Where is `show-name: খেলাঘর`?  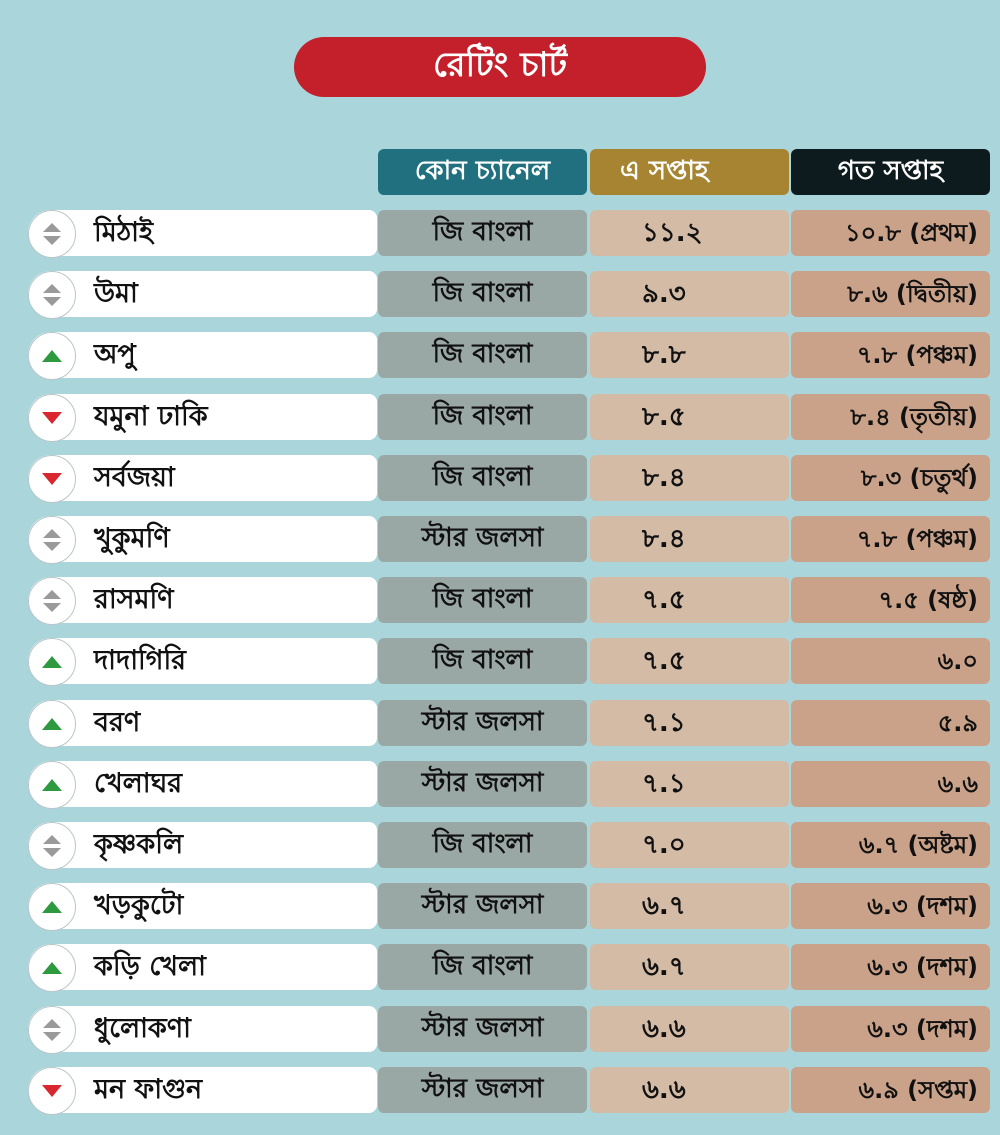 show-name: খেলাঘর is located at coordinates (138, 783).